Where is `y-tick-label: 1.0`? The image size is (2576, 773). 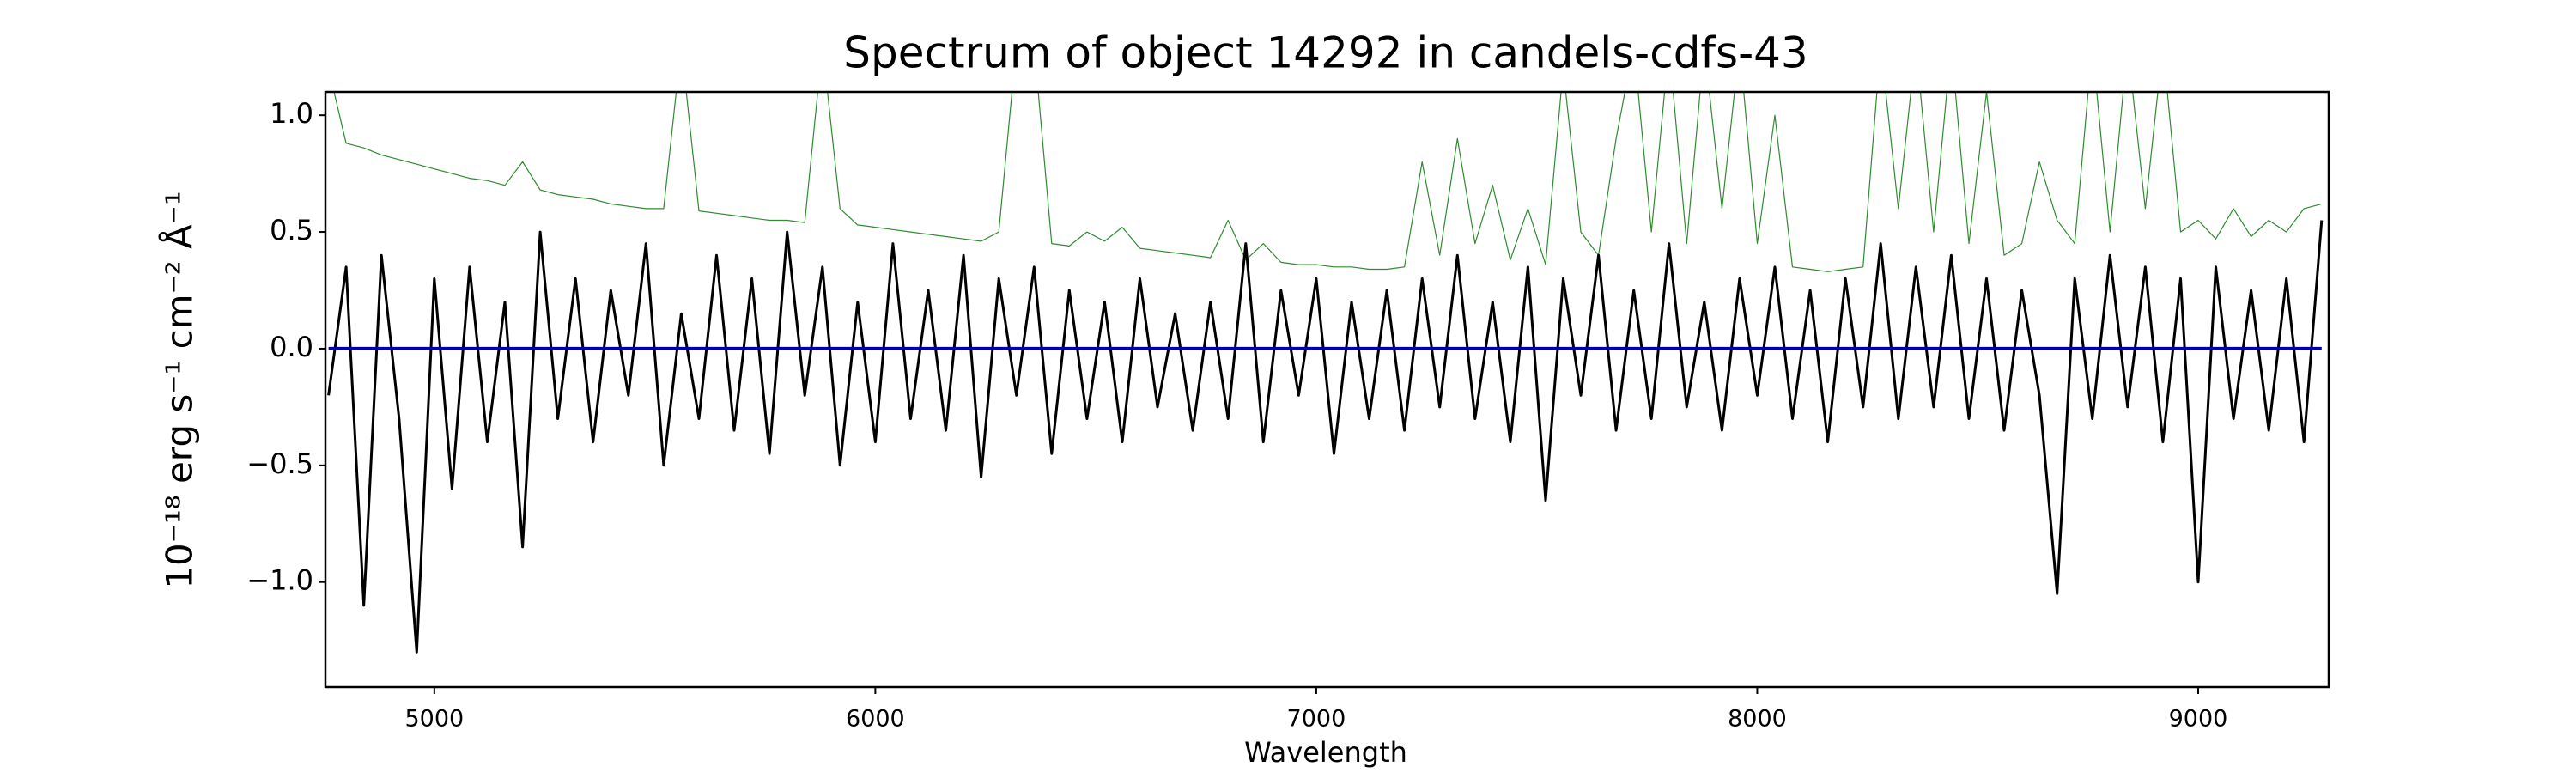
y-tick-label: 1.0 is located at coordinates (291, 113).